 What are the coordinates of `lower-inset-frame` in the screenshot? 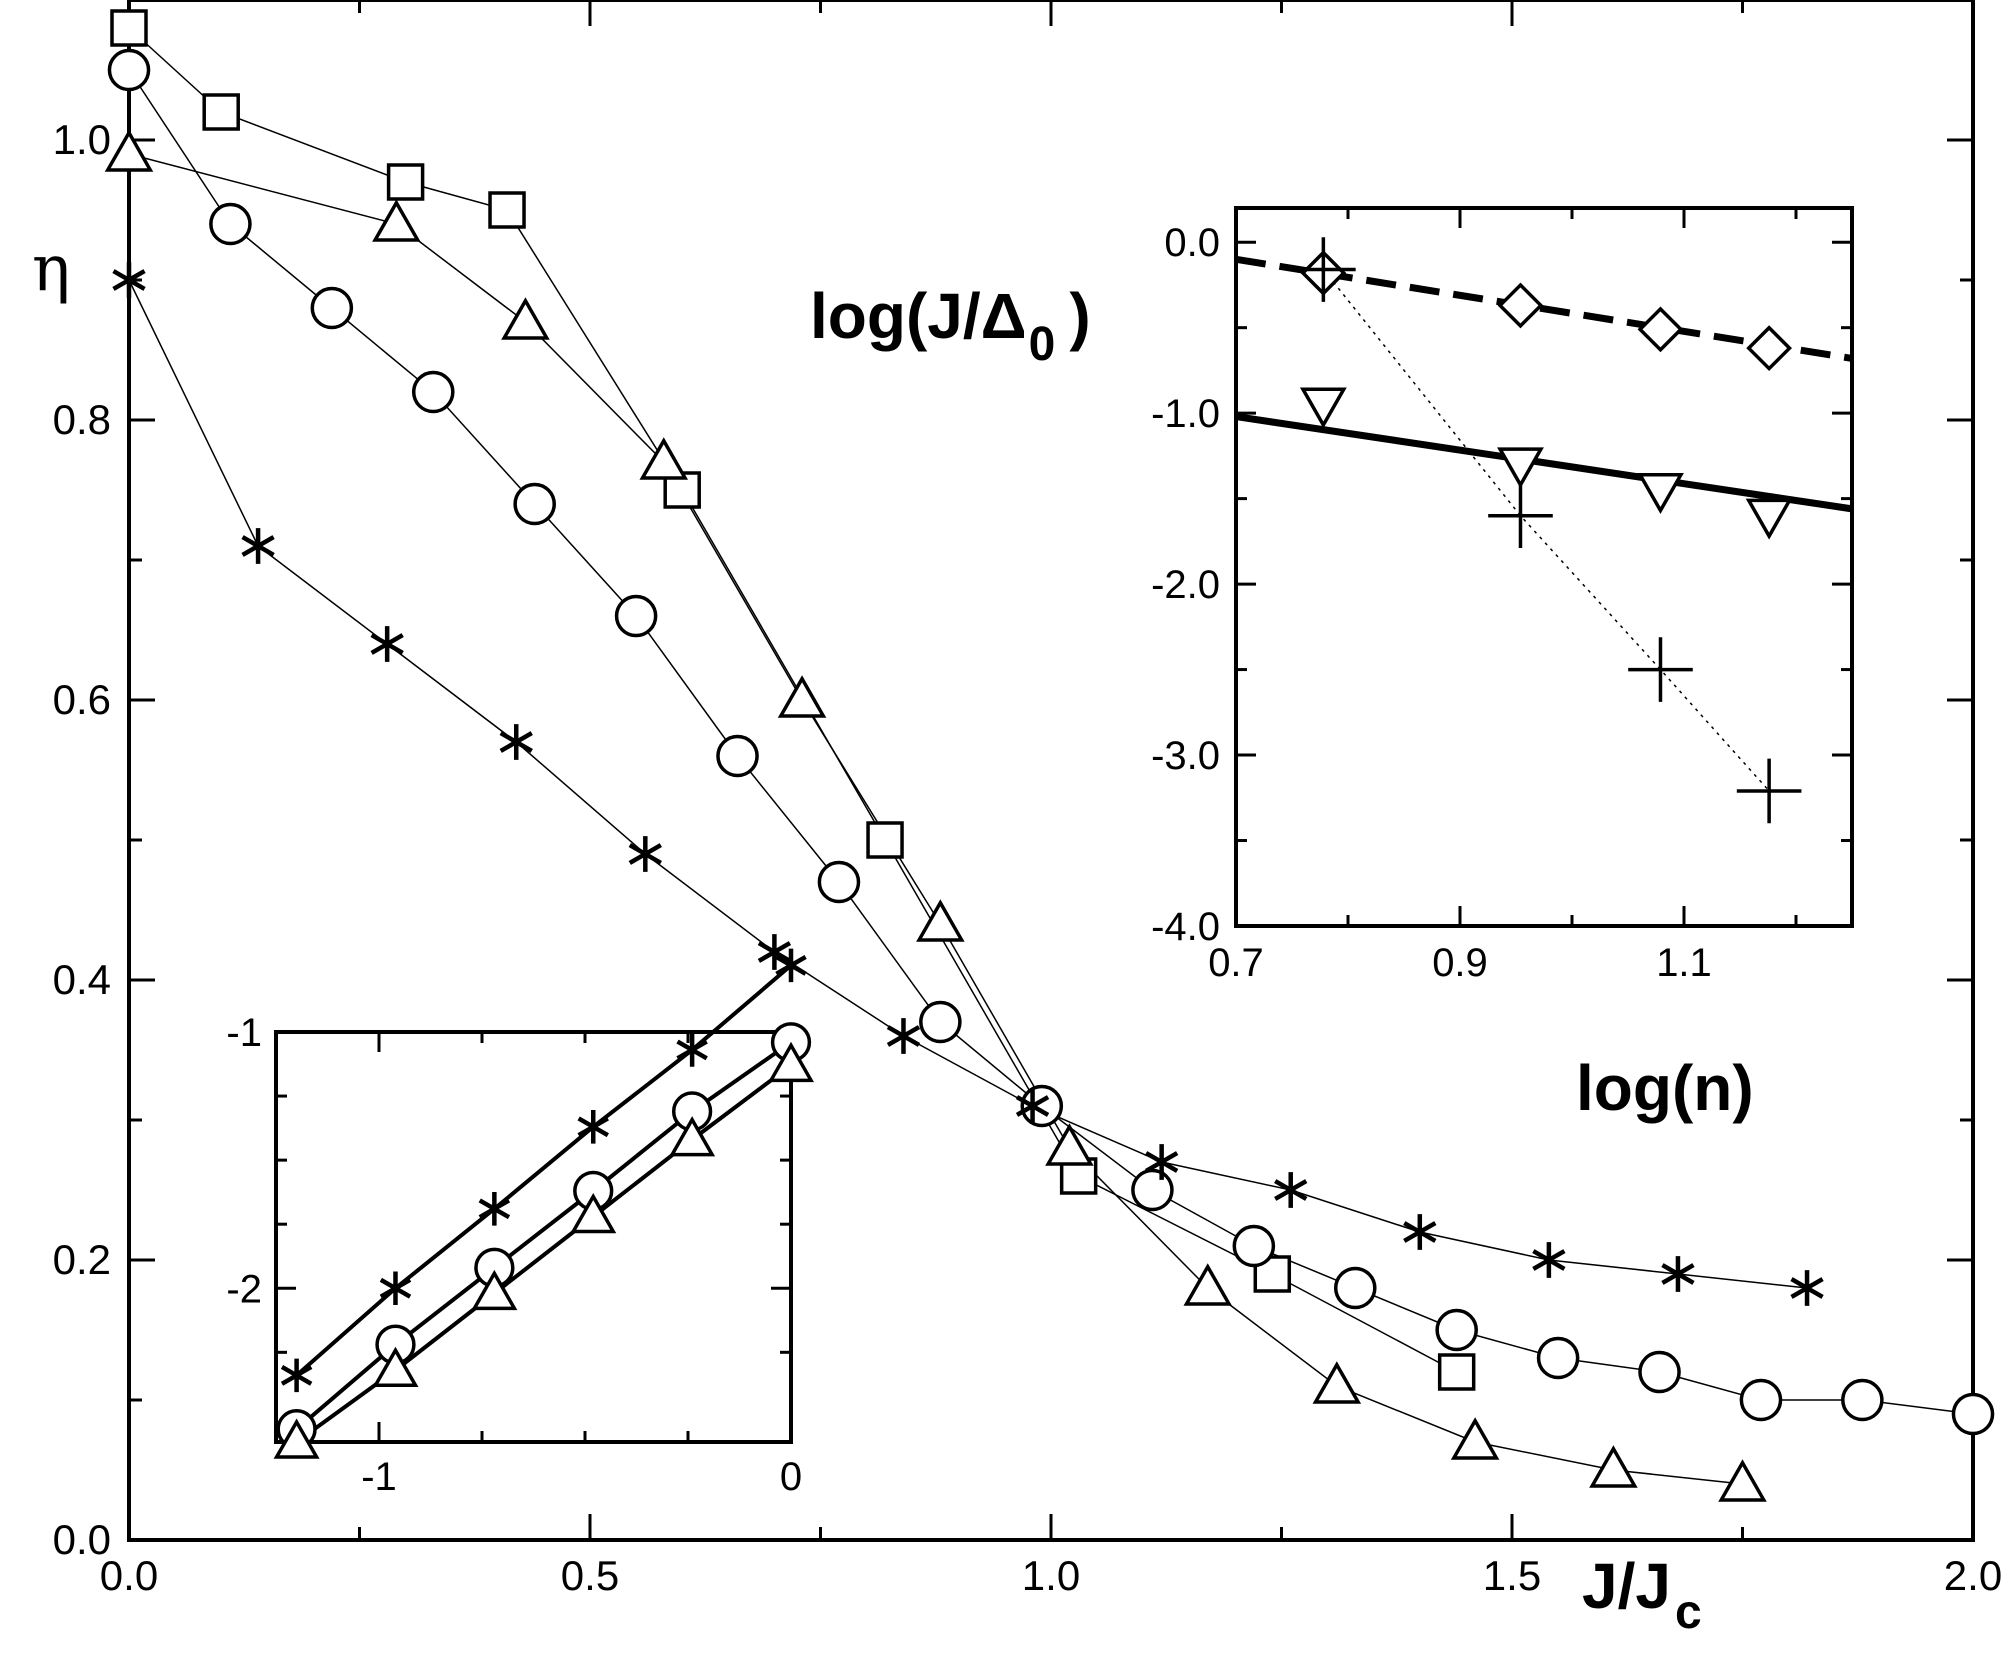 It's located at (533, 1237).